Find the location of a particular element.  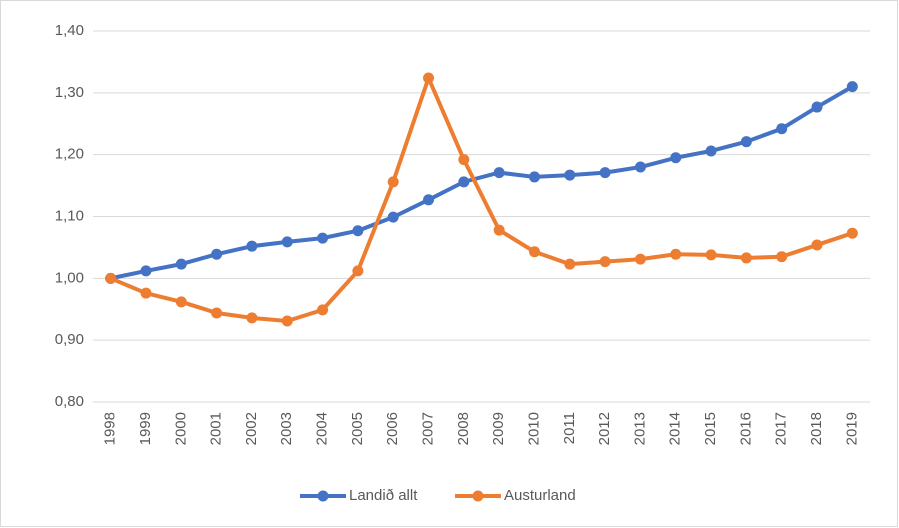

x-tick-label: 2019 is located at coordinates (851, 428).